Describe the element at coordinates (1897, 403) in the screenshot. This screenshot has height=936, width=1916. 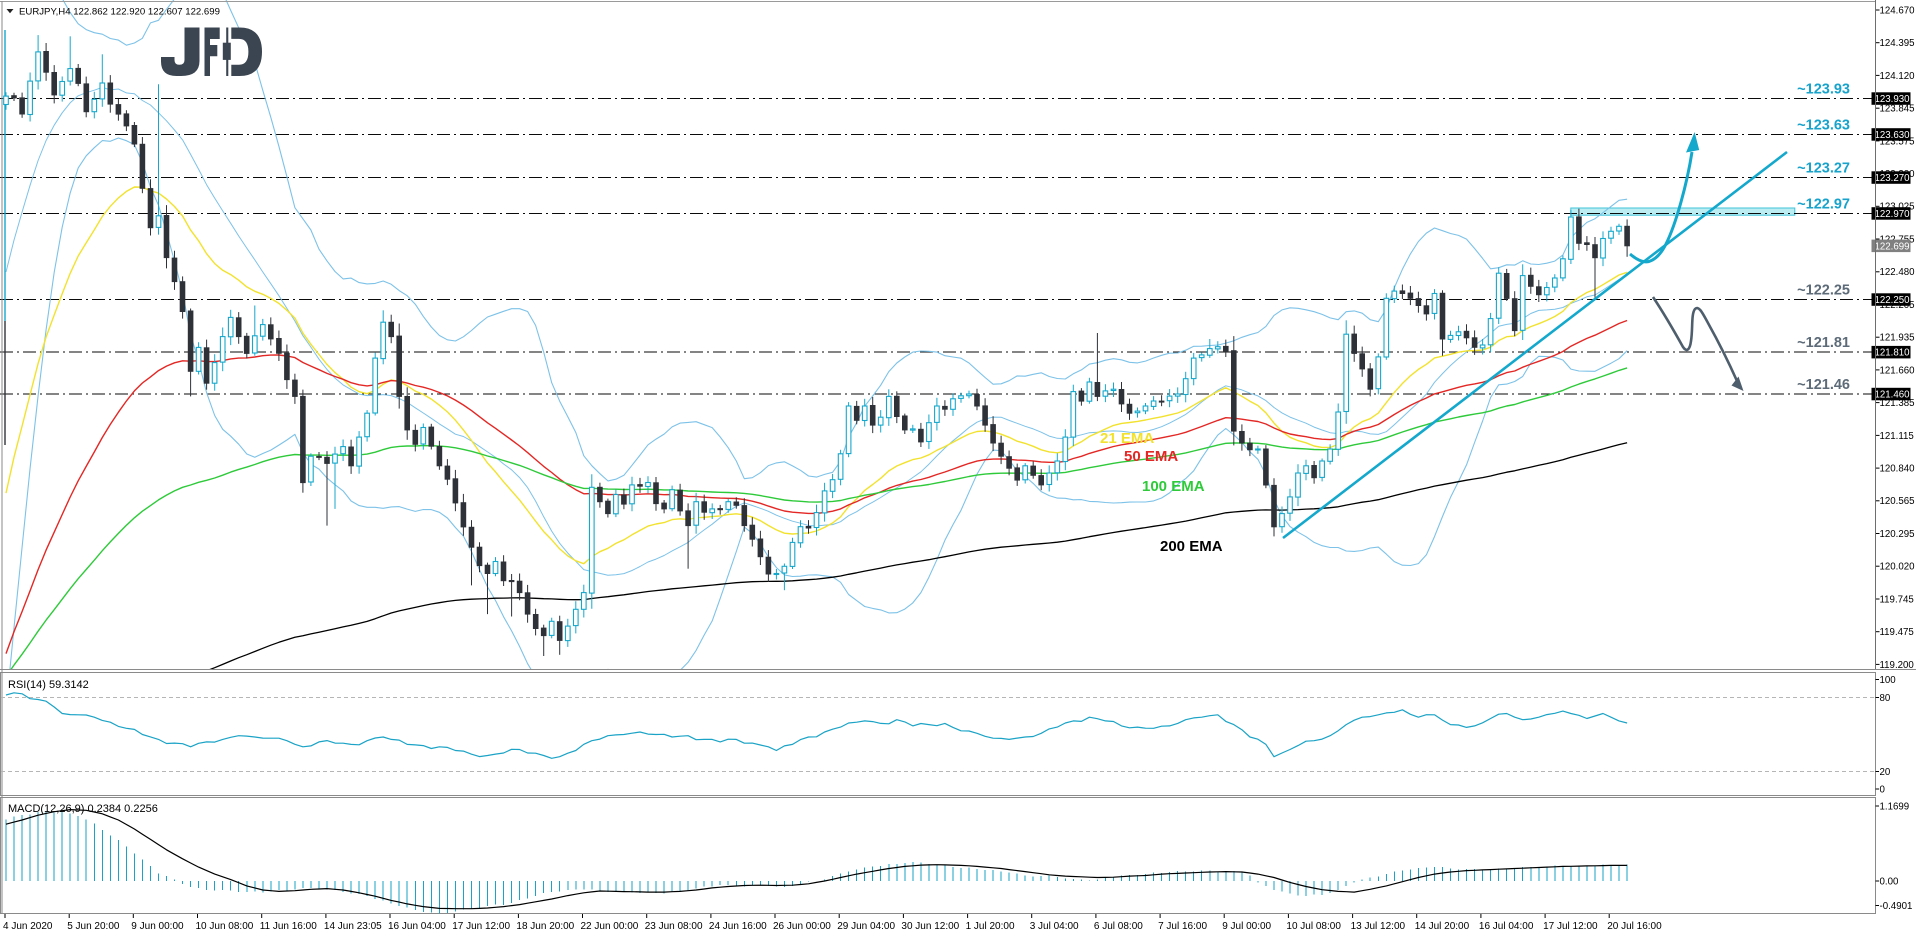
I see `svg-text: 121.385` at that location.